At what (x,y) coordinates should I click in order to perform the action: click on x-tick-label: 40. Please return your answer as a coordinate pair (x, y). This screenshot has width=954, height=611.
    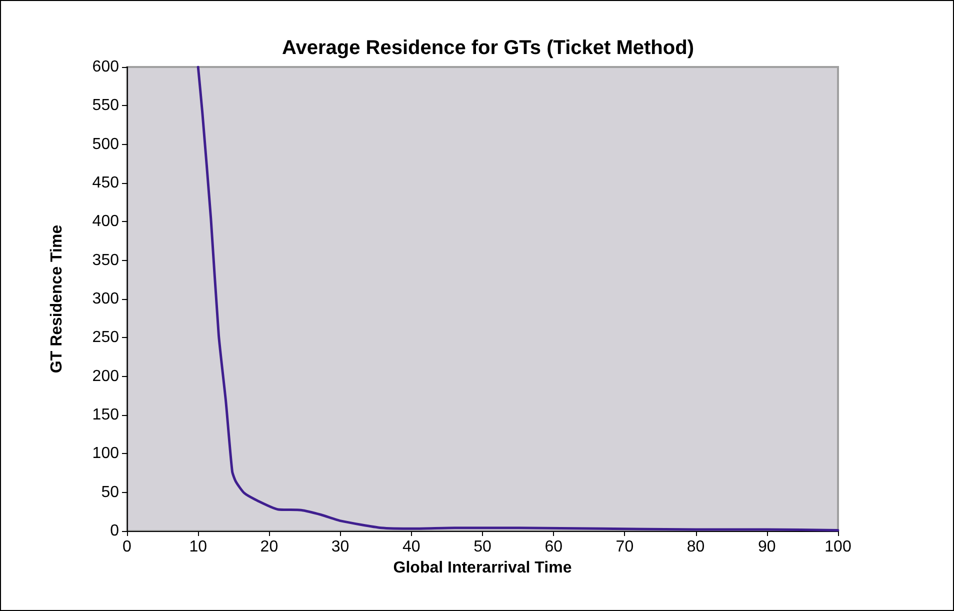
    Looking at the image, I should click on (411, 547).